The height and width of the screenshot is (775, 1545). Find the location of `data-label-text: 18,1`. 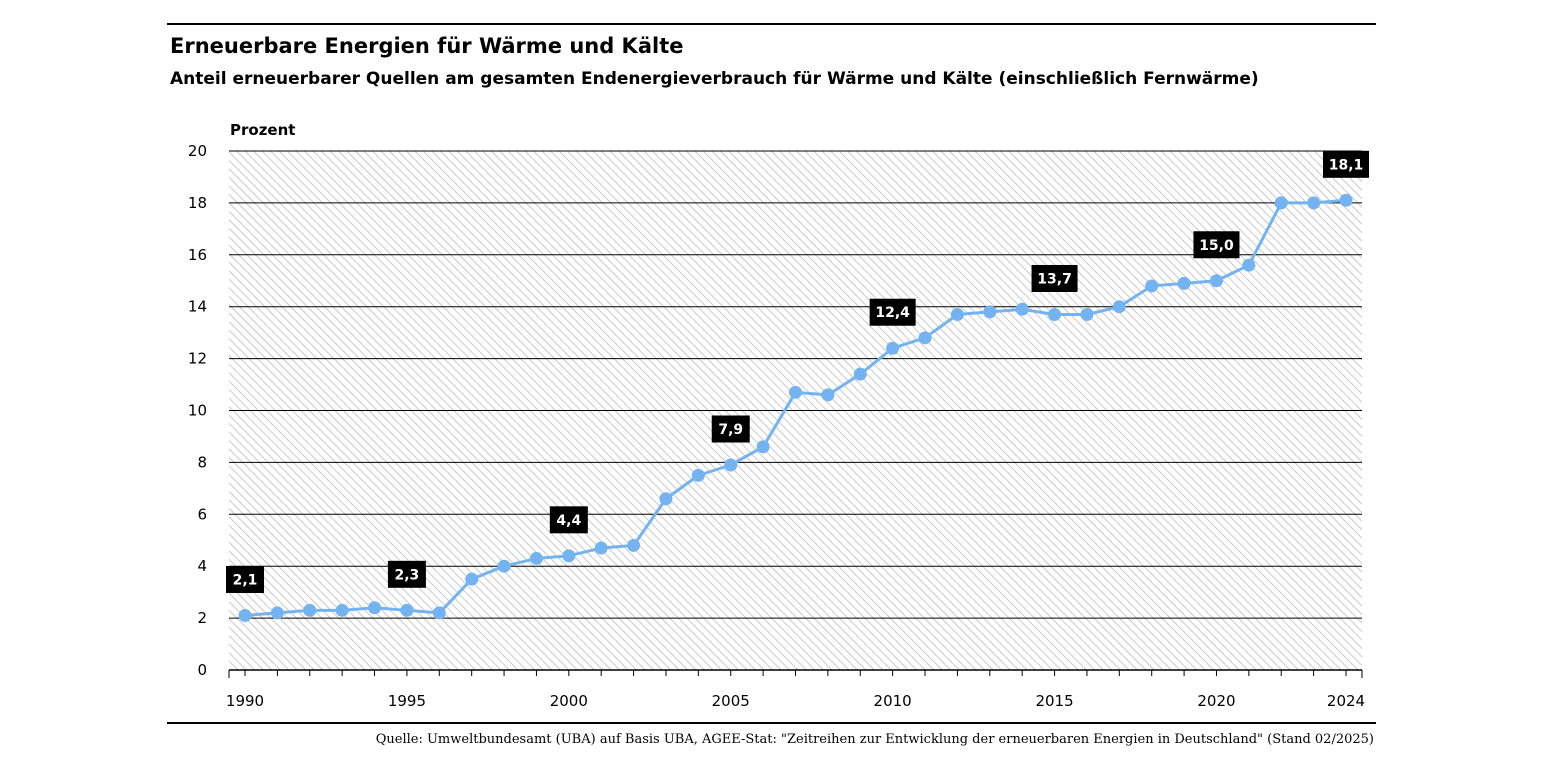

data-label-text: 18,1 is located at coordinates (1346, 165).